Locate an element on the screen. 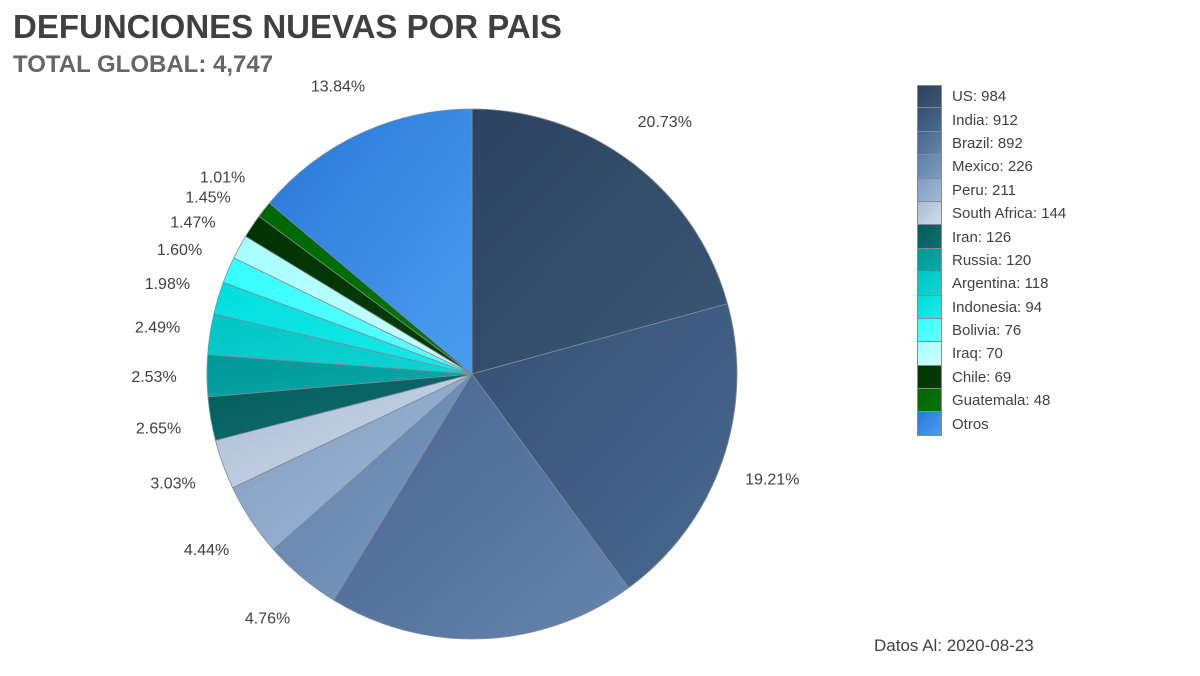  pie-slice-otros is located at coordinates (370, 241).